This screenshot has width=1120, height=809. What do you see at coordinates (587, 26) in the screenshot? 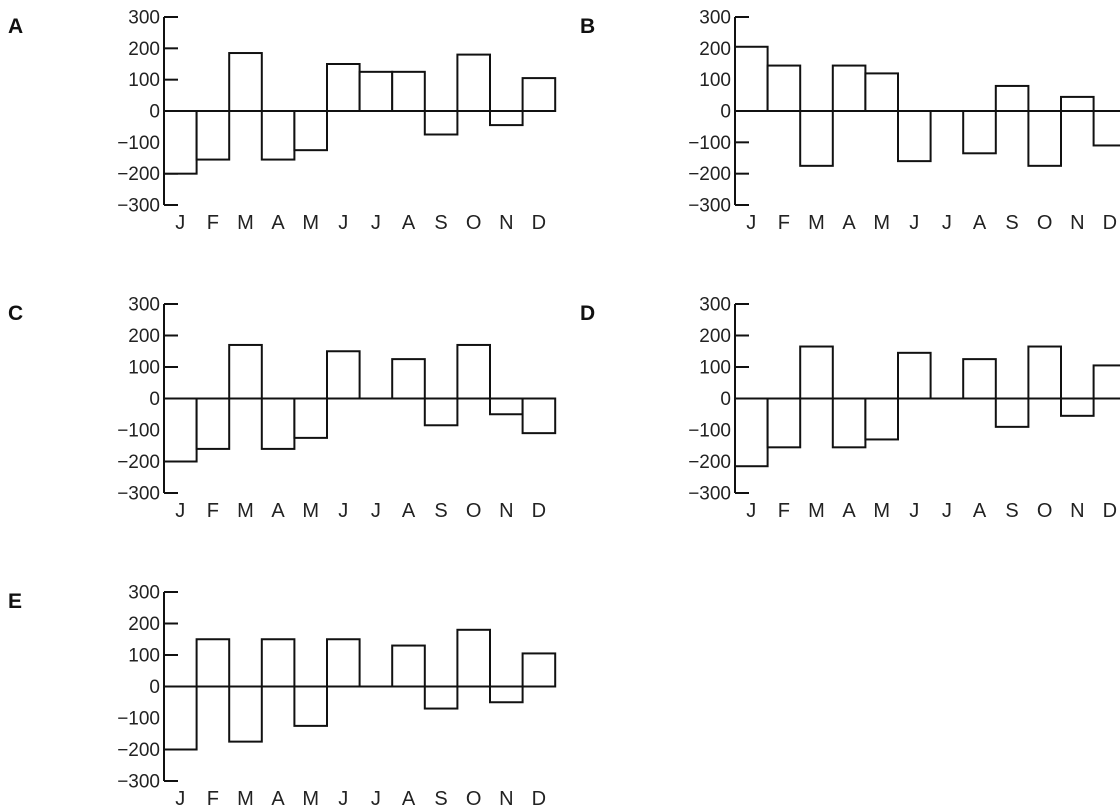
I see `panel-label: B` at bounding box center [587, 26].